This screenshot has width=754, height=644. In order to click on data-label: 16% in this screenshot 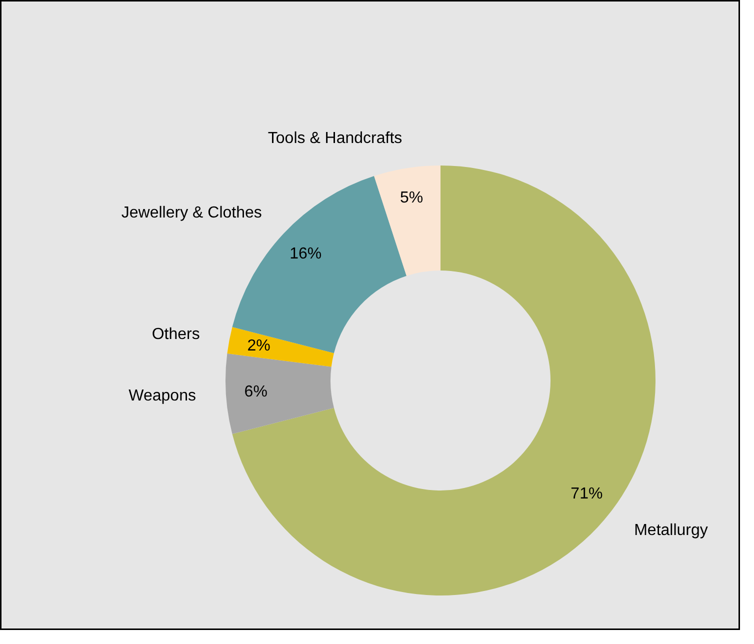, I will do `click(306, 253)`.